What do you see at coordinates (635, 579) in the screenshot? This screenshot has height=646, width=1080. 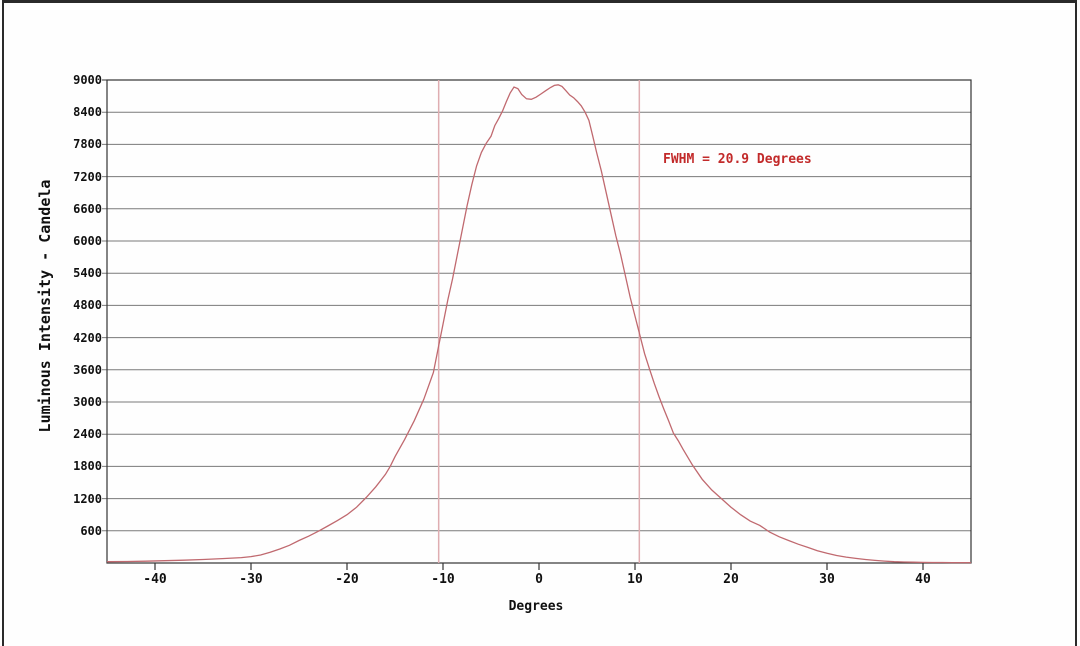 I see `x-tick-label-10: 10` at bounding box center [635, 579].